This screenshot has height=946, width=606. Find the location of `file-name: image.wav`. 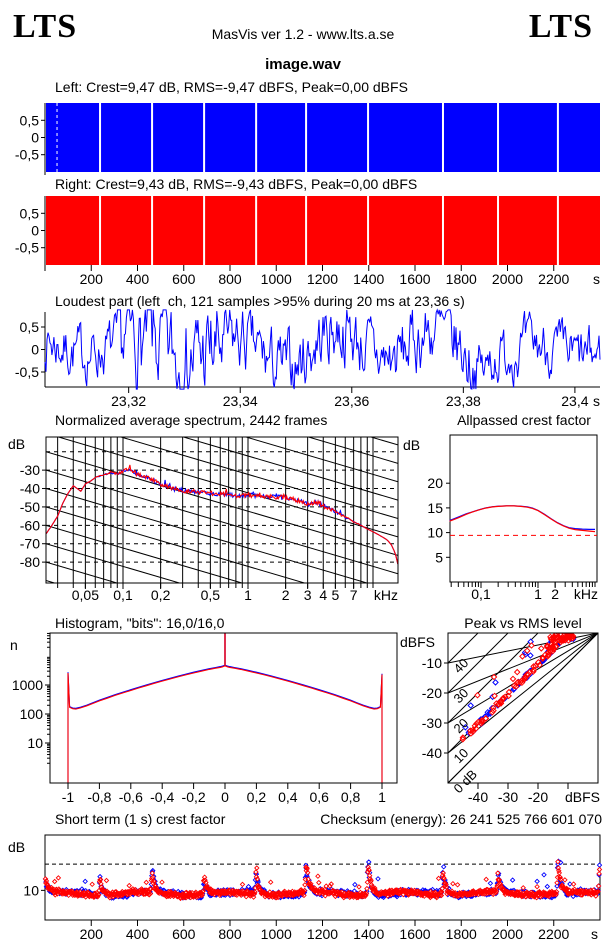

file-name: image.wav is located at coordinates (303, 64).